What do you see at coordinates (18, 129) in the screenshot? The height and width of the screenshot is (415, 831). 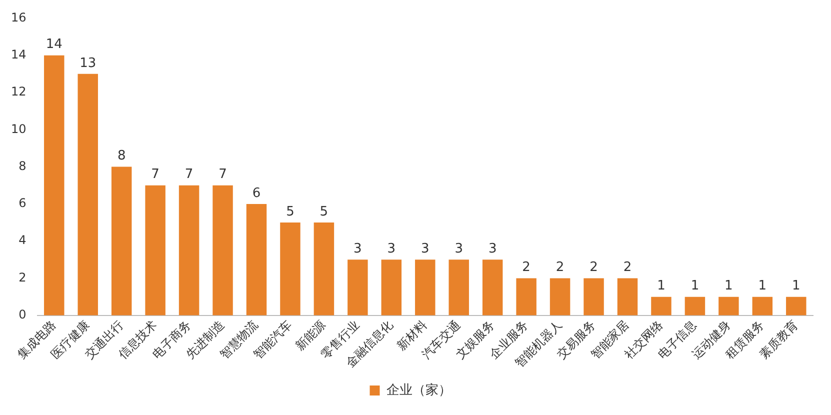 I see `y-tick-label: 10` at bounding box center [18, 129].